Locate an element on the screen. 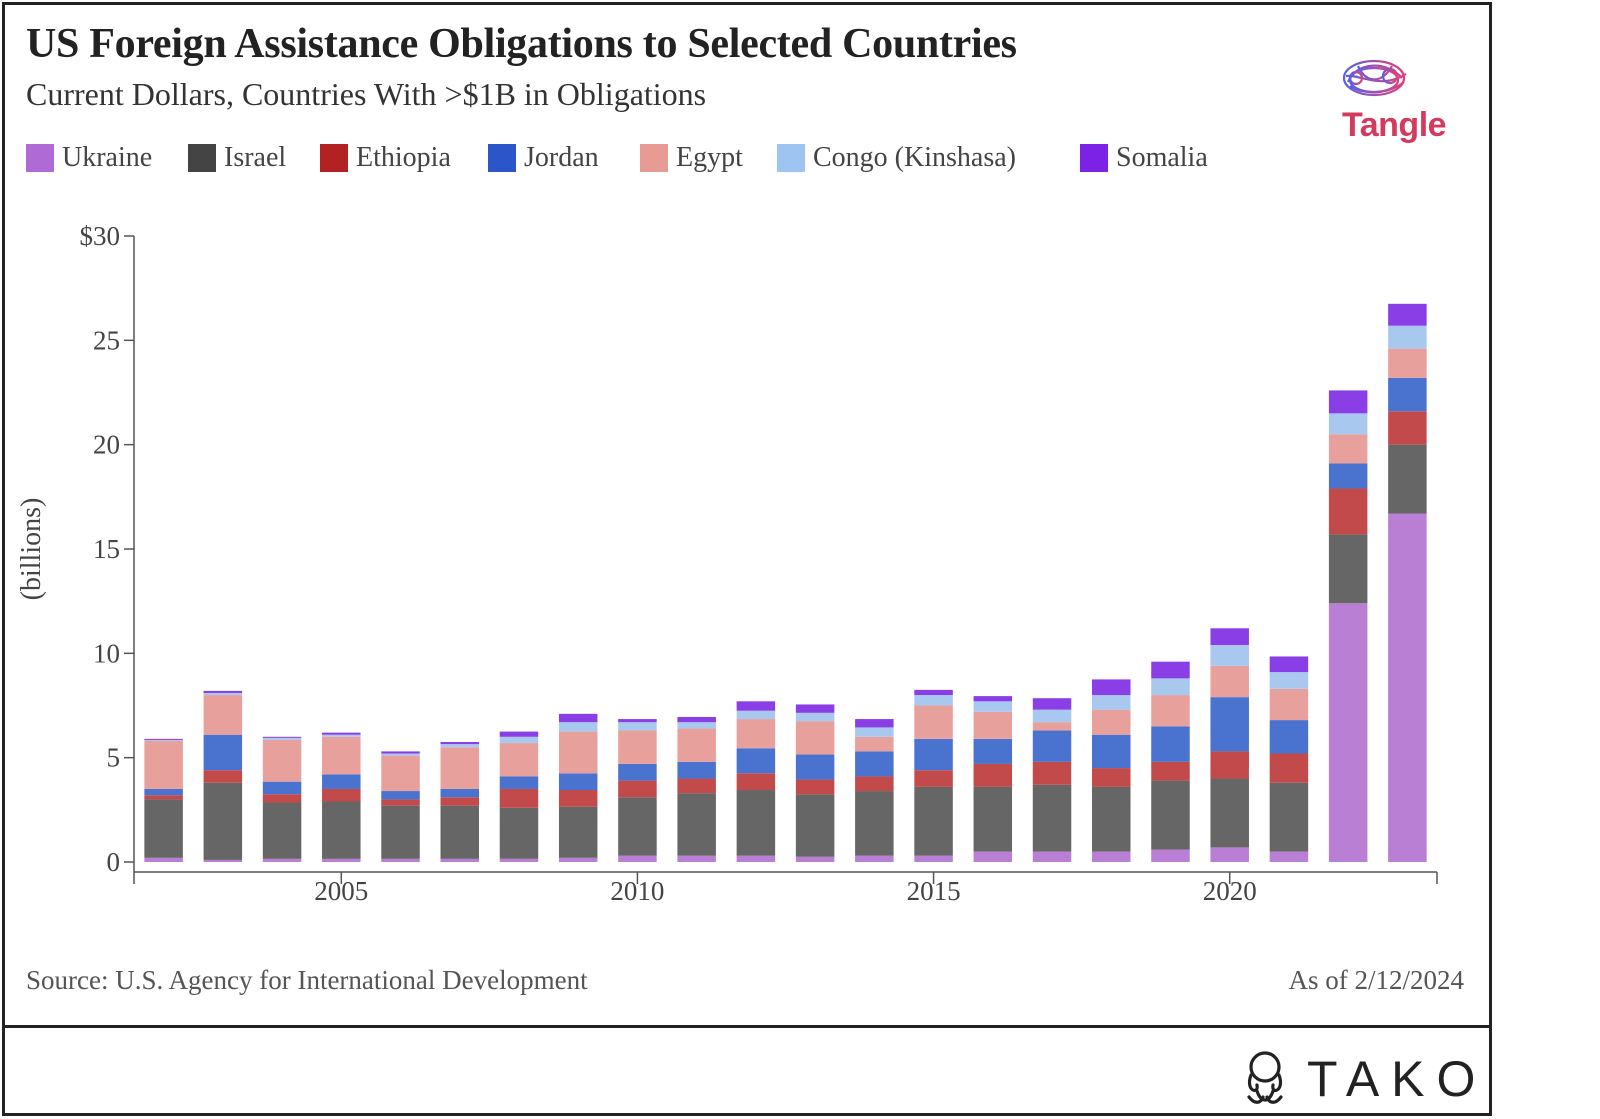 The height and width of the screenshot is (1119, 1600). y-tick-label: 0 is located at coordinates (114, 862).